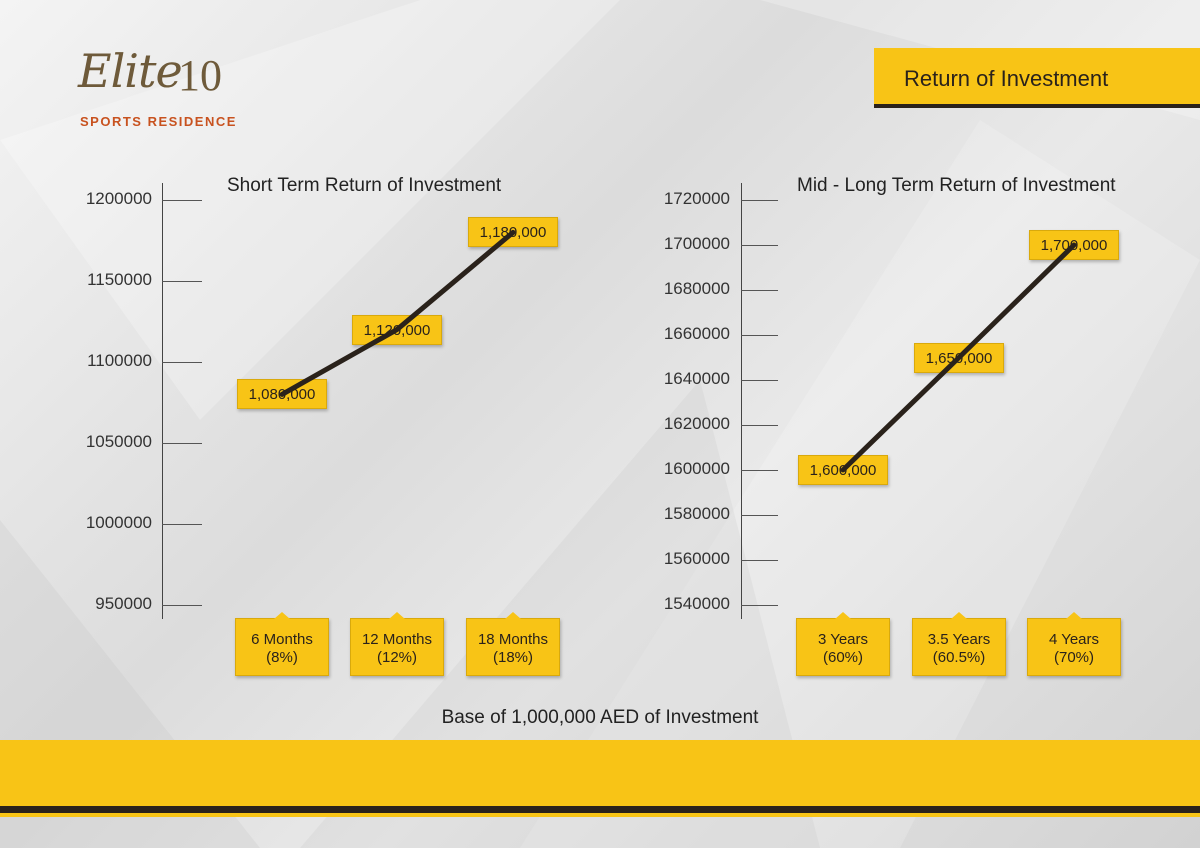  Describe the element at coordinates (282, 639) in the screenshot. I see `category-name: 6 Months` at that location.